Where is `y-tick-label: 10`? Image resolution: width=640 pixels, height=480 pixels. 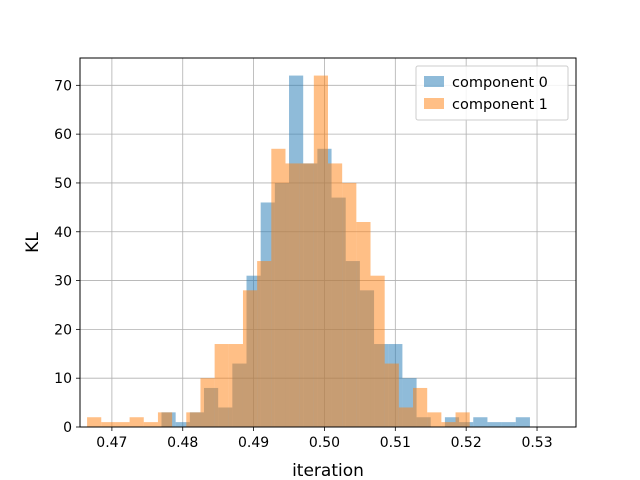
y-tick-label: 10 is located at coordinates (63, 379).